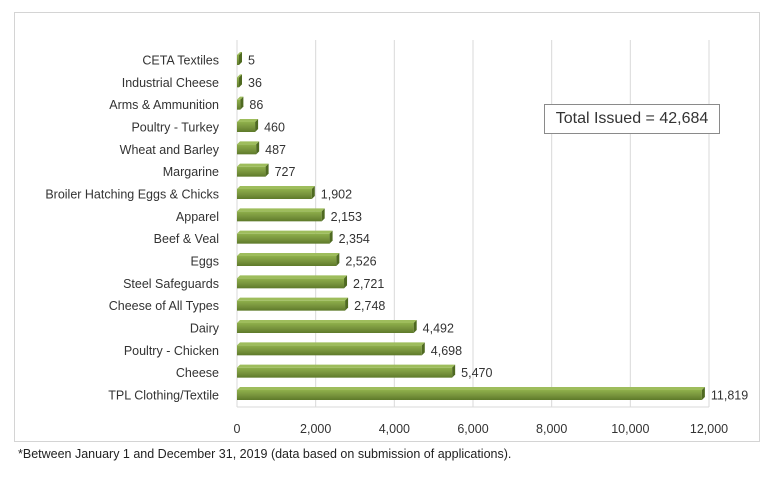  What do you see at coordinates (394, 429) in the screenshot?
I see `x-tick-label: 4,000` at bounding box center [394, 429].